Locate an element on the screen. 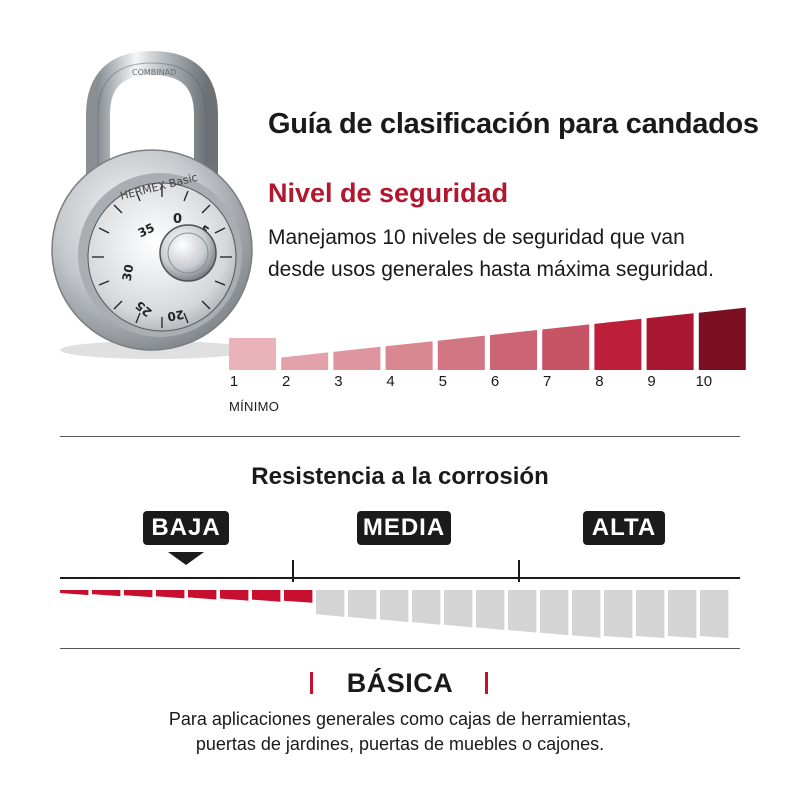 The width and height of the screenshot is (800, 800). security-level-label-6: 6 is located at coordinates (495, 381).